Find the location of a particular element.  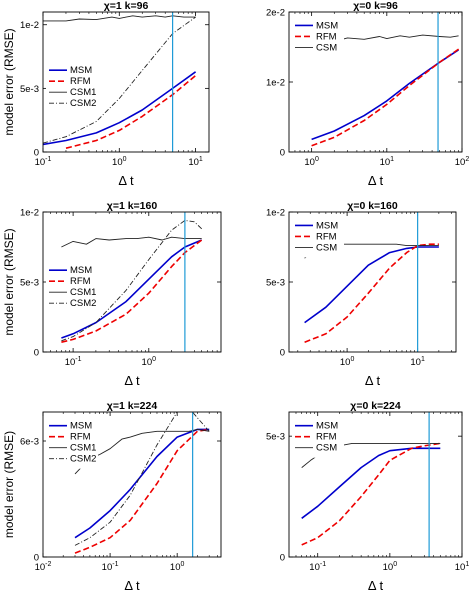

chart-title: χ=1 k=224 is located at coordinates (132, 406).